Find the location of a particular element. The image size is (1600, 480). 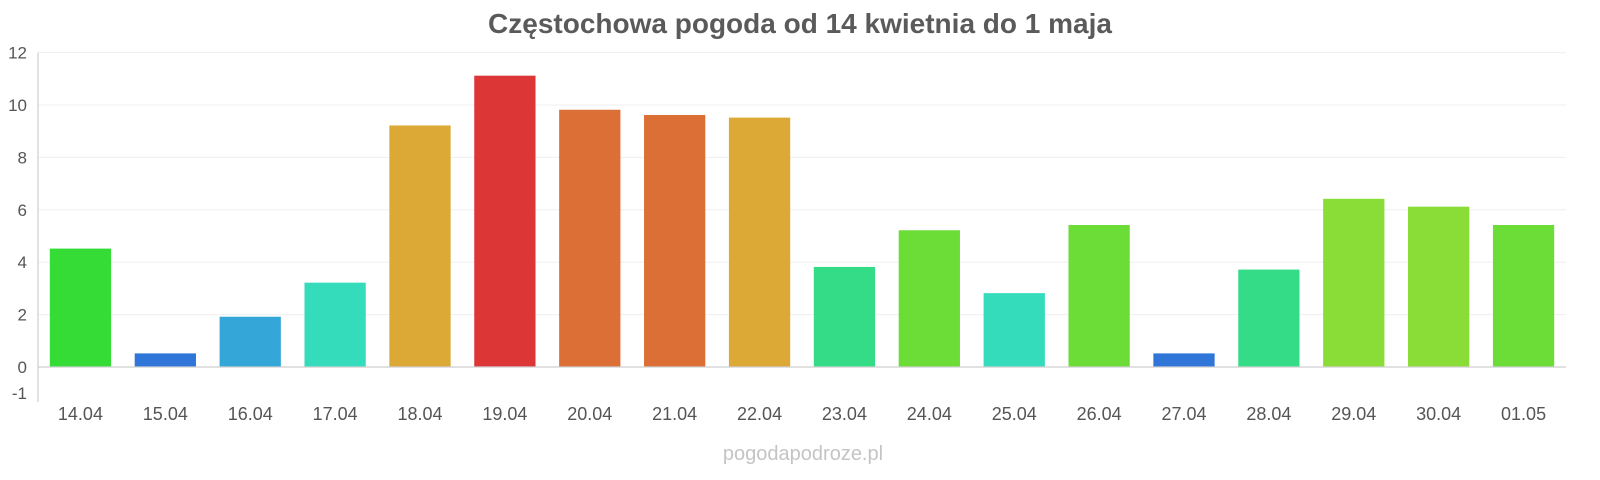

bar-29.04 is located at coordinates (1354, 283).